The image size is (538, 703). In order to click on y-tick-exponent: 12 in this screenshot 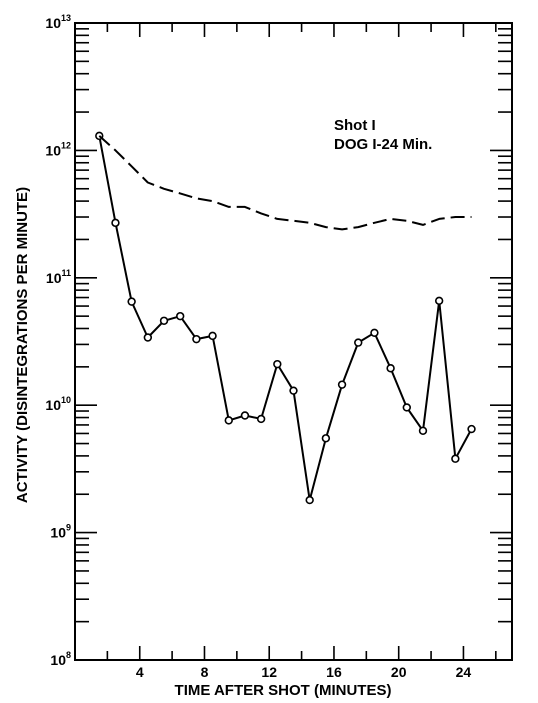, I will do `click(66, 145)`.